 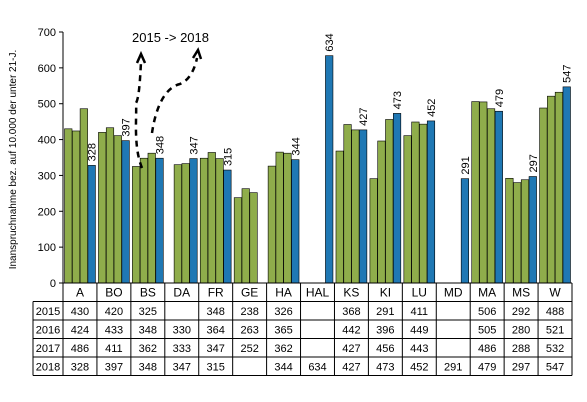 What do you see at coordinates (249, 331) in the screenshot?
I see `table-cell: 263` at bounding box center [249, 331].